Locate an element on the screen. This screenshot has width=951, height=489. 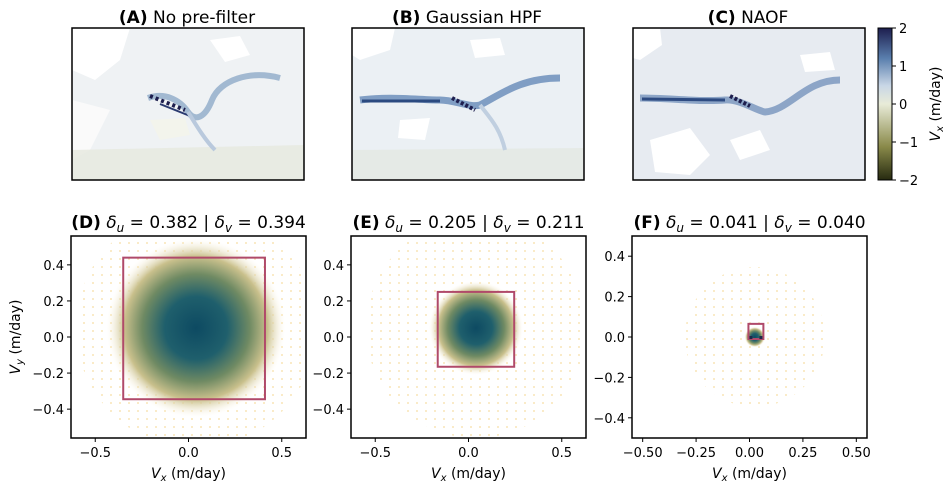
colorbar-tick-label: 2 is located at coordinates (903, 29).